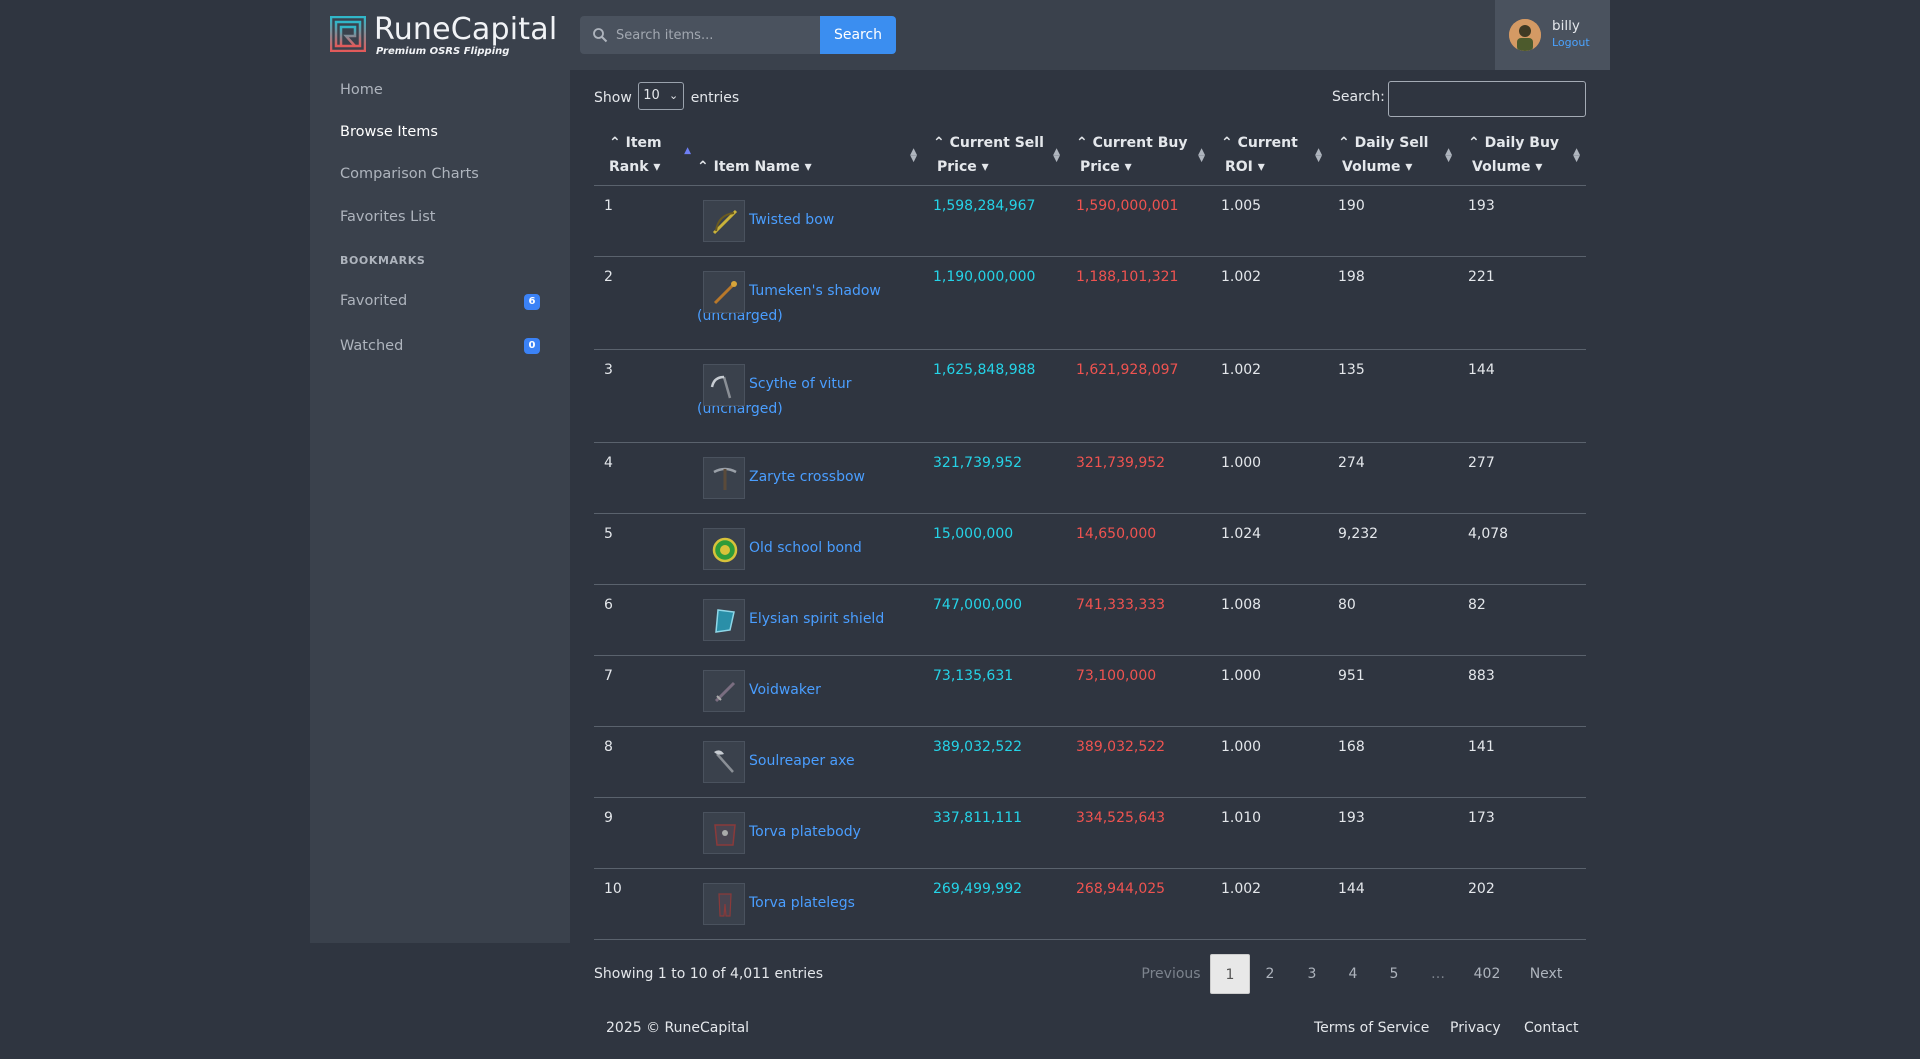 This screenshot has width=1920, height=1059. What do you see at coordinates (372, 346) in the screenshot?
I see `sidebar-item-watched: Watched` at bounding box center [372, 346].